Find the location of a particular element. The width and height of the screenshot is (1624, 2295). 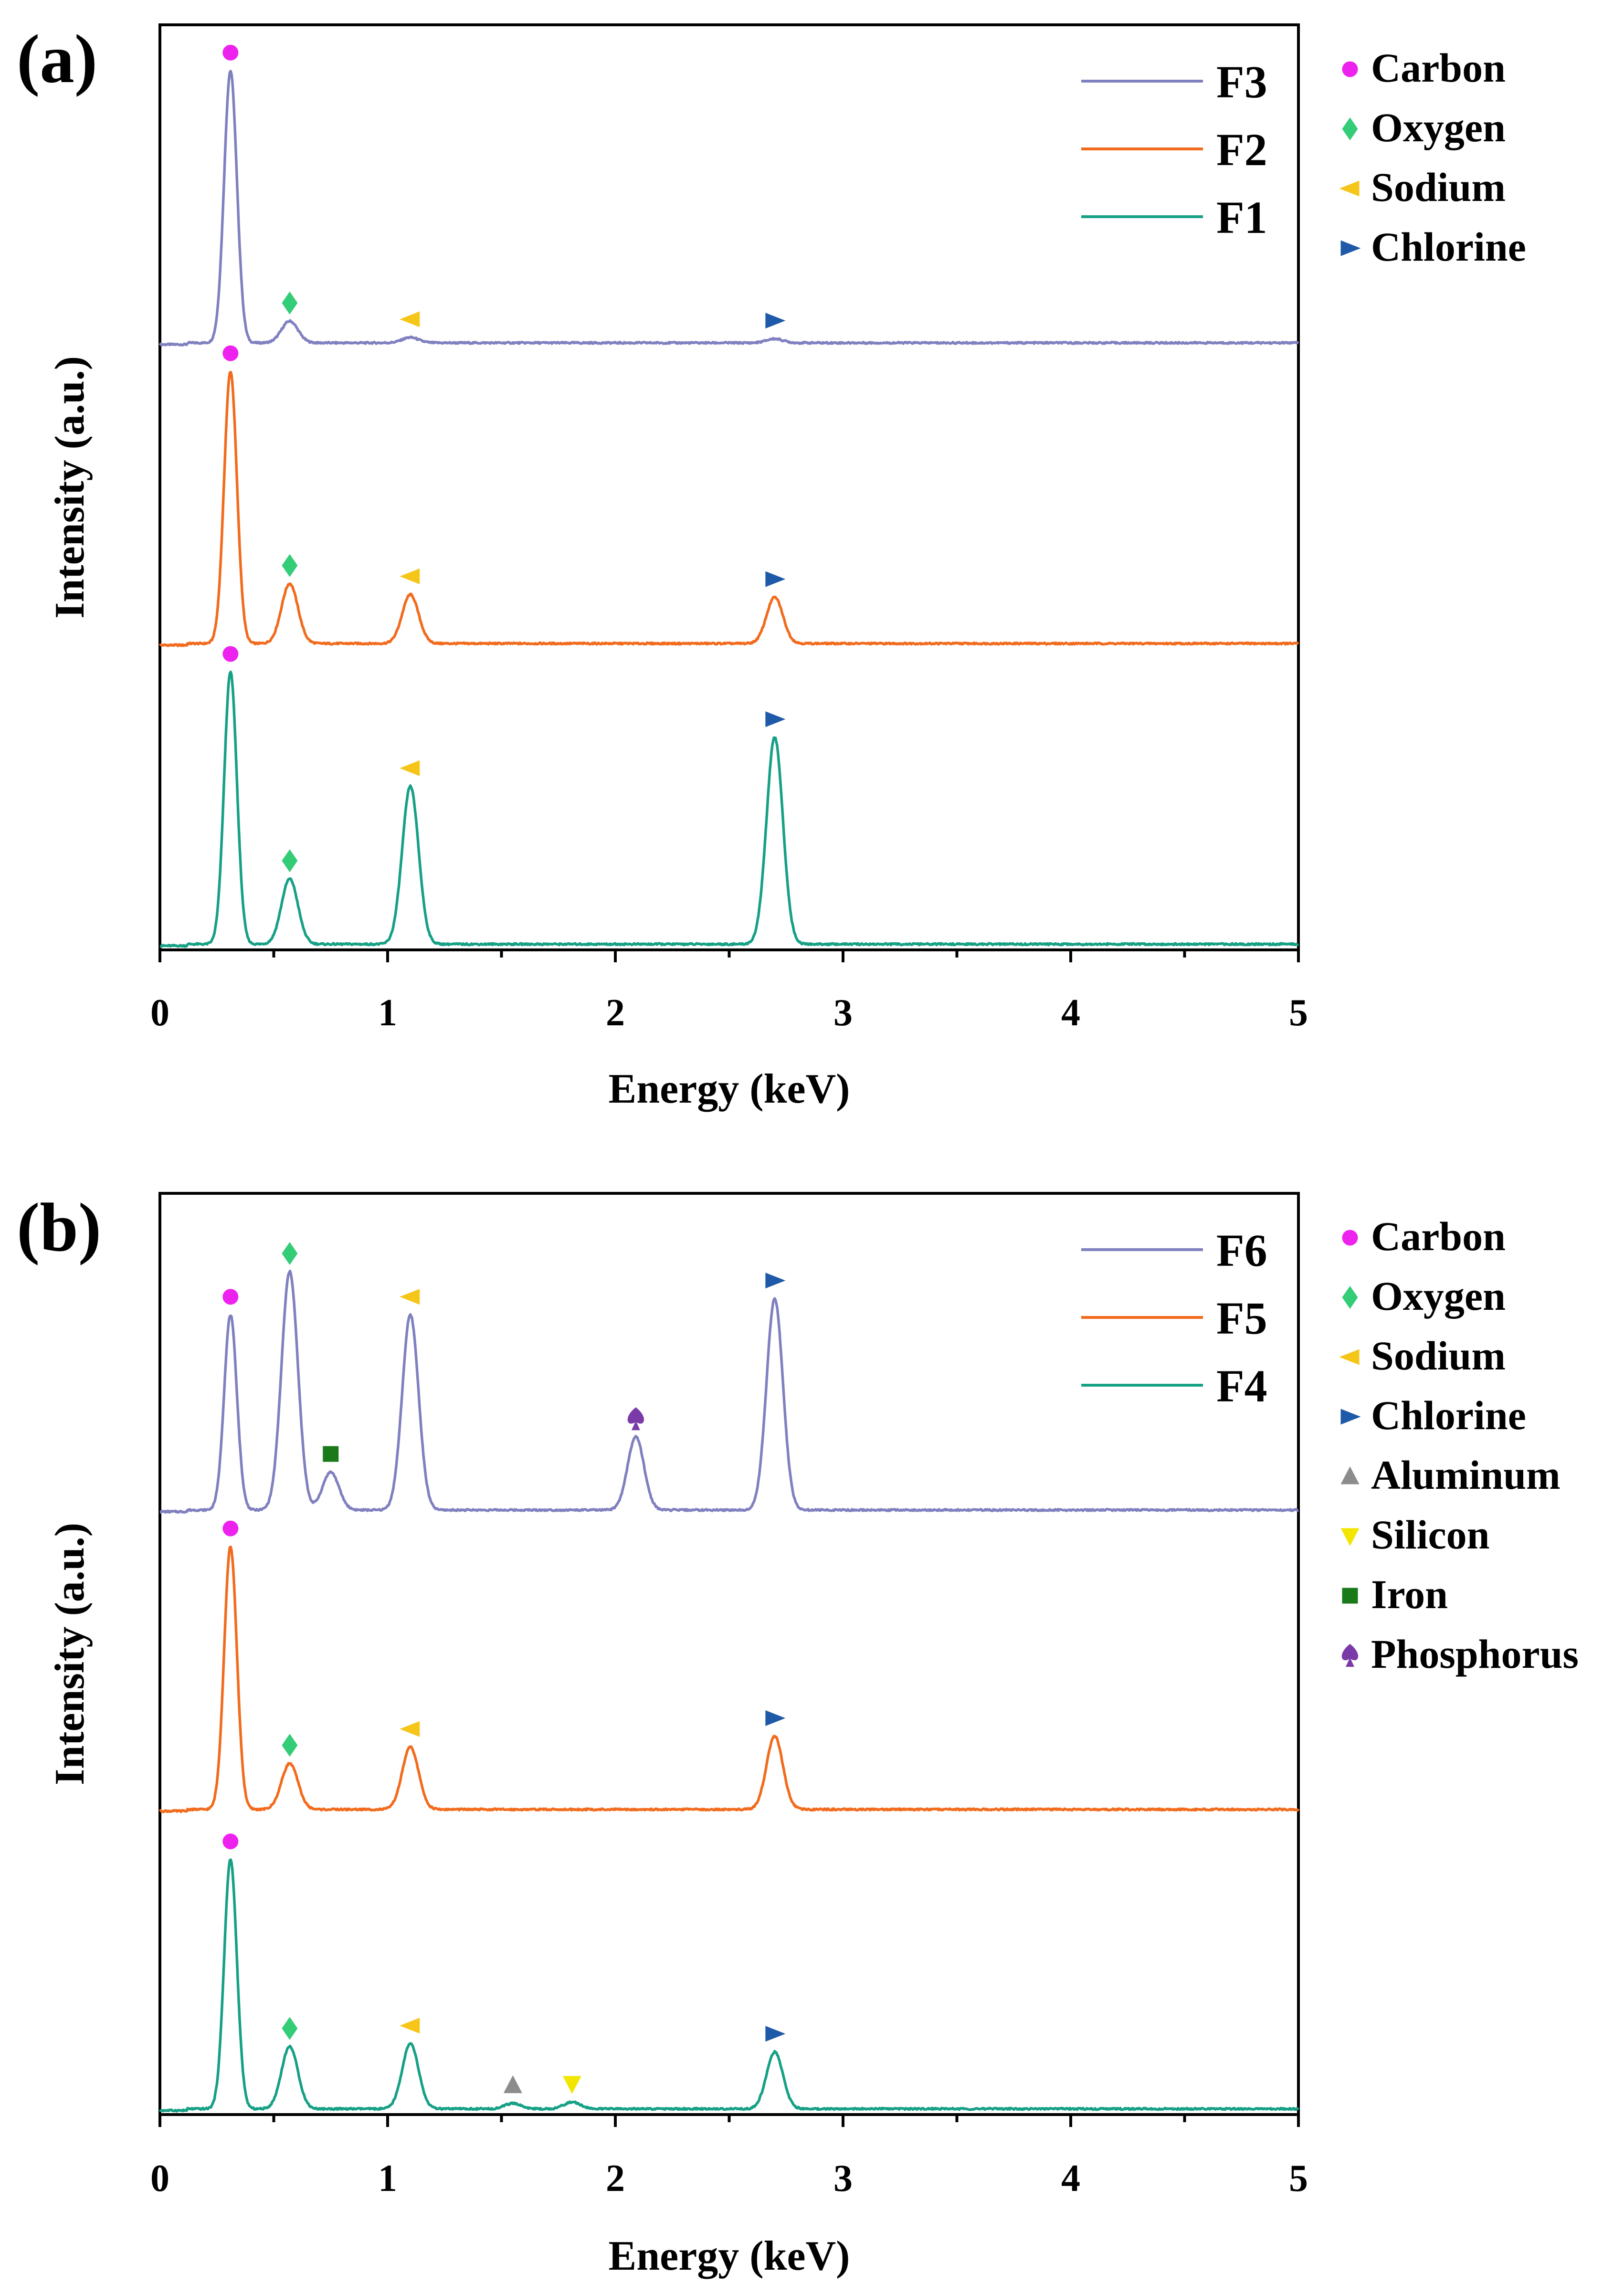

legend-icon-oxygen is located at coordinates (1350, 1297).